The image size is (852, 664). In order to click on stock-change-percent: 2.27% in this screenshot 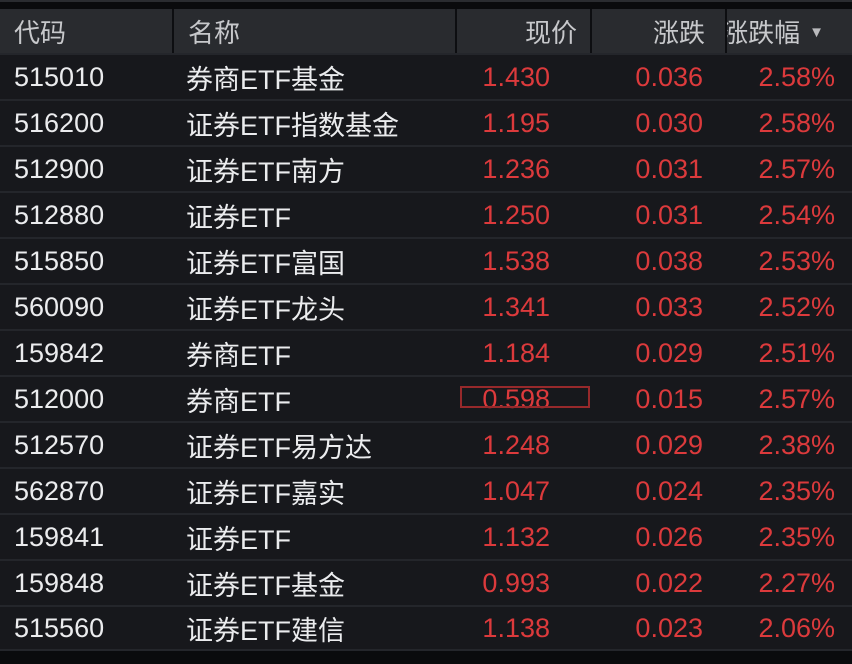, I will do `click(796, 582)`.